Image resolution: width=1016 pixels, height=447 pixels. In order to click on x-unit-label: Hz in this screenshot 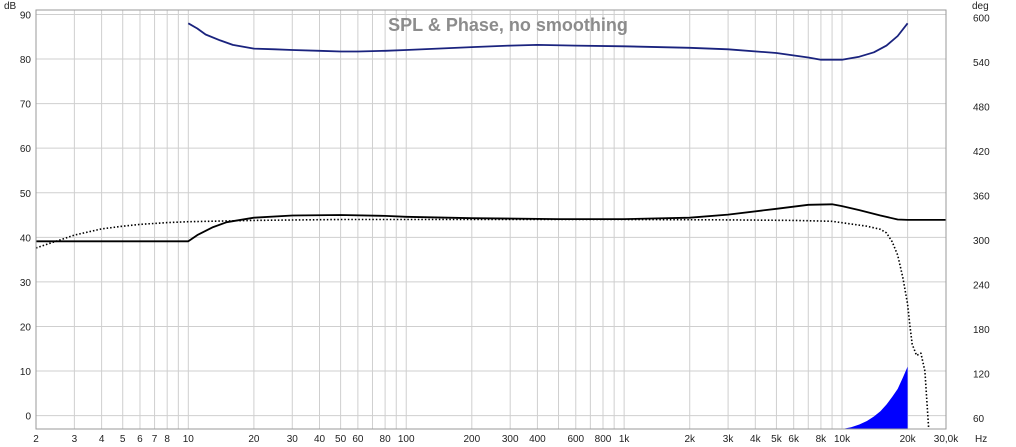, I will do `click(981, 439)`.